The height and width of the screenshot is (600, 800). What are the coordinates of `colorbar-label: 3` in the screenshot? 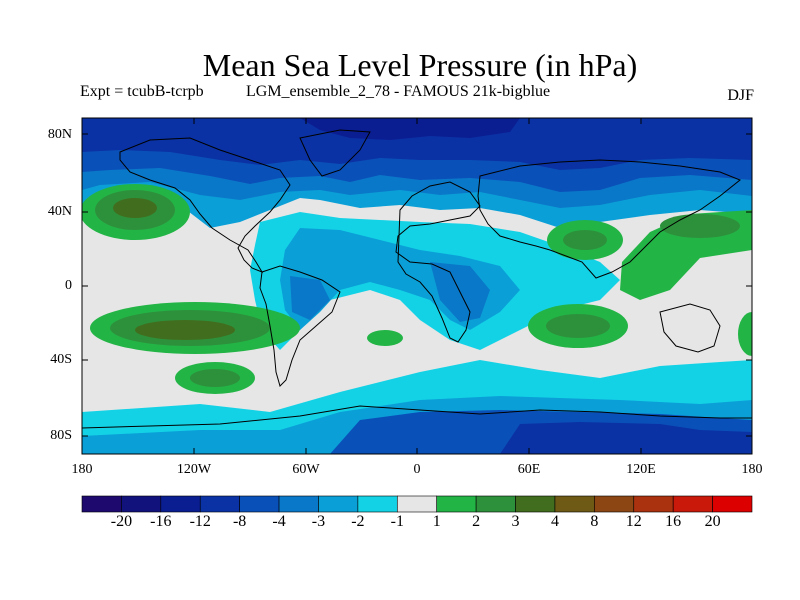 It's located at (515, 521).